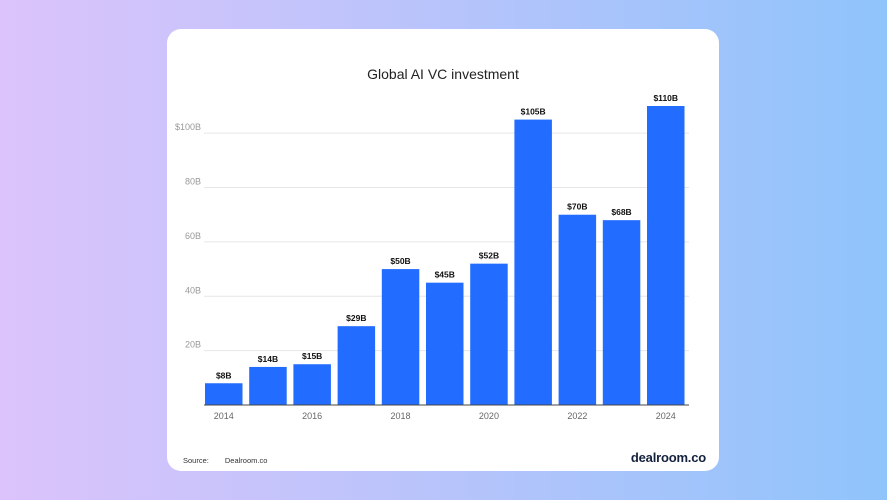  What do you see at coordinates (196, 460) in the screenshot?
I see `source-label: Source:` at bounding box center [196, 460].